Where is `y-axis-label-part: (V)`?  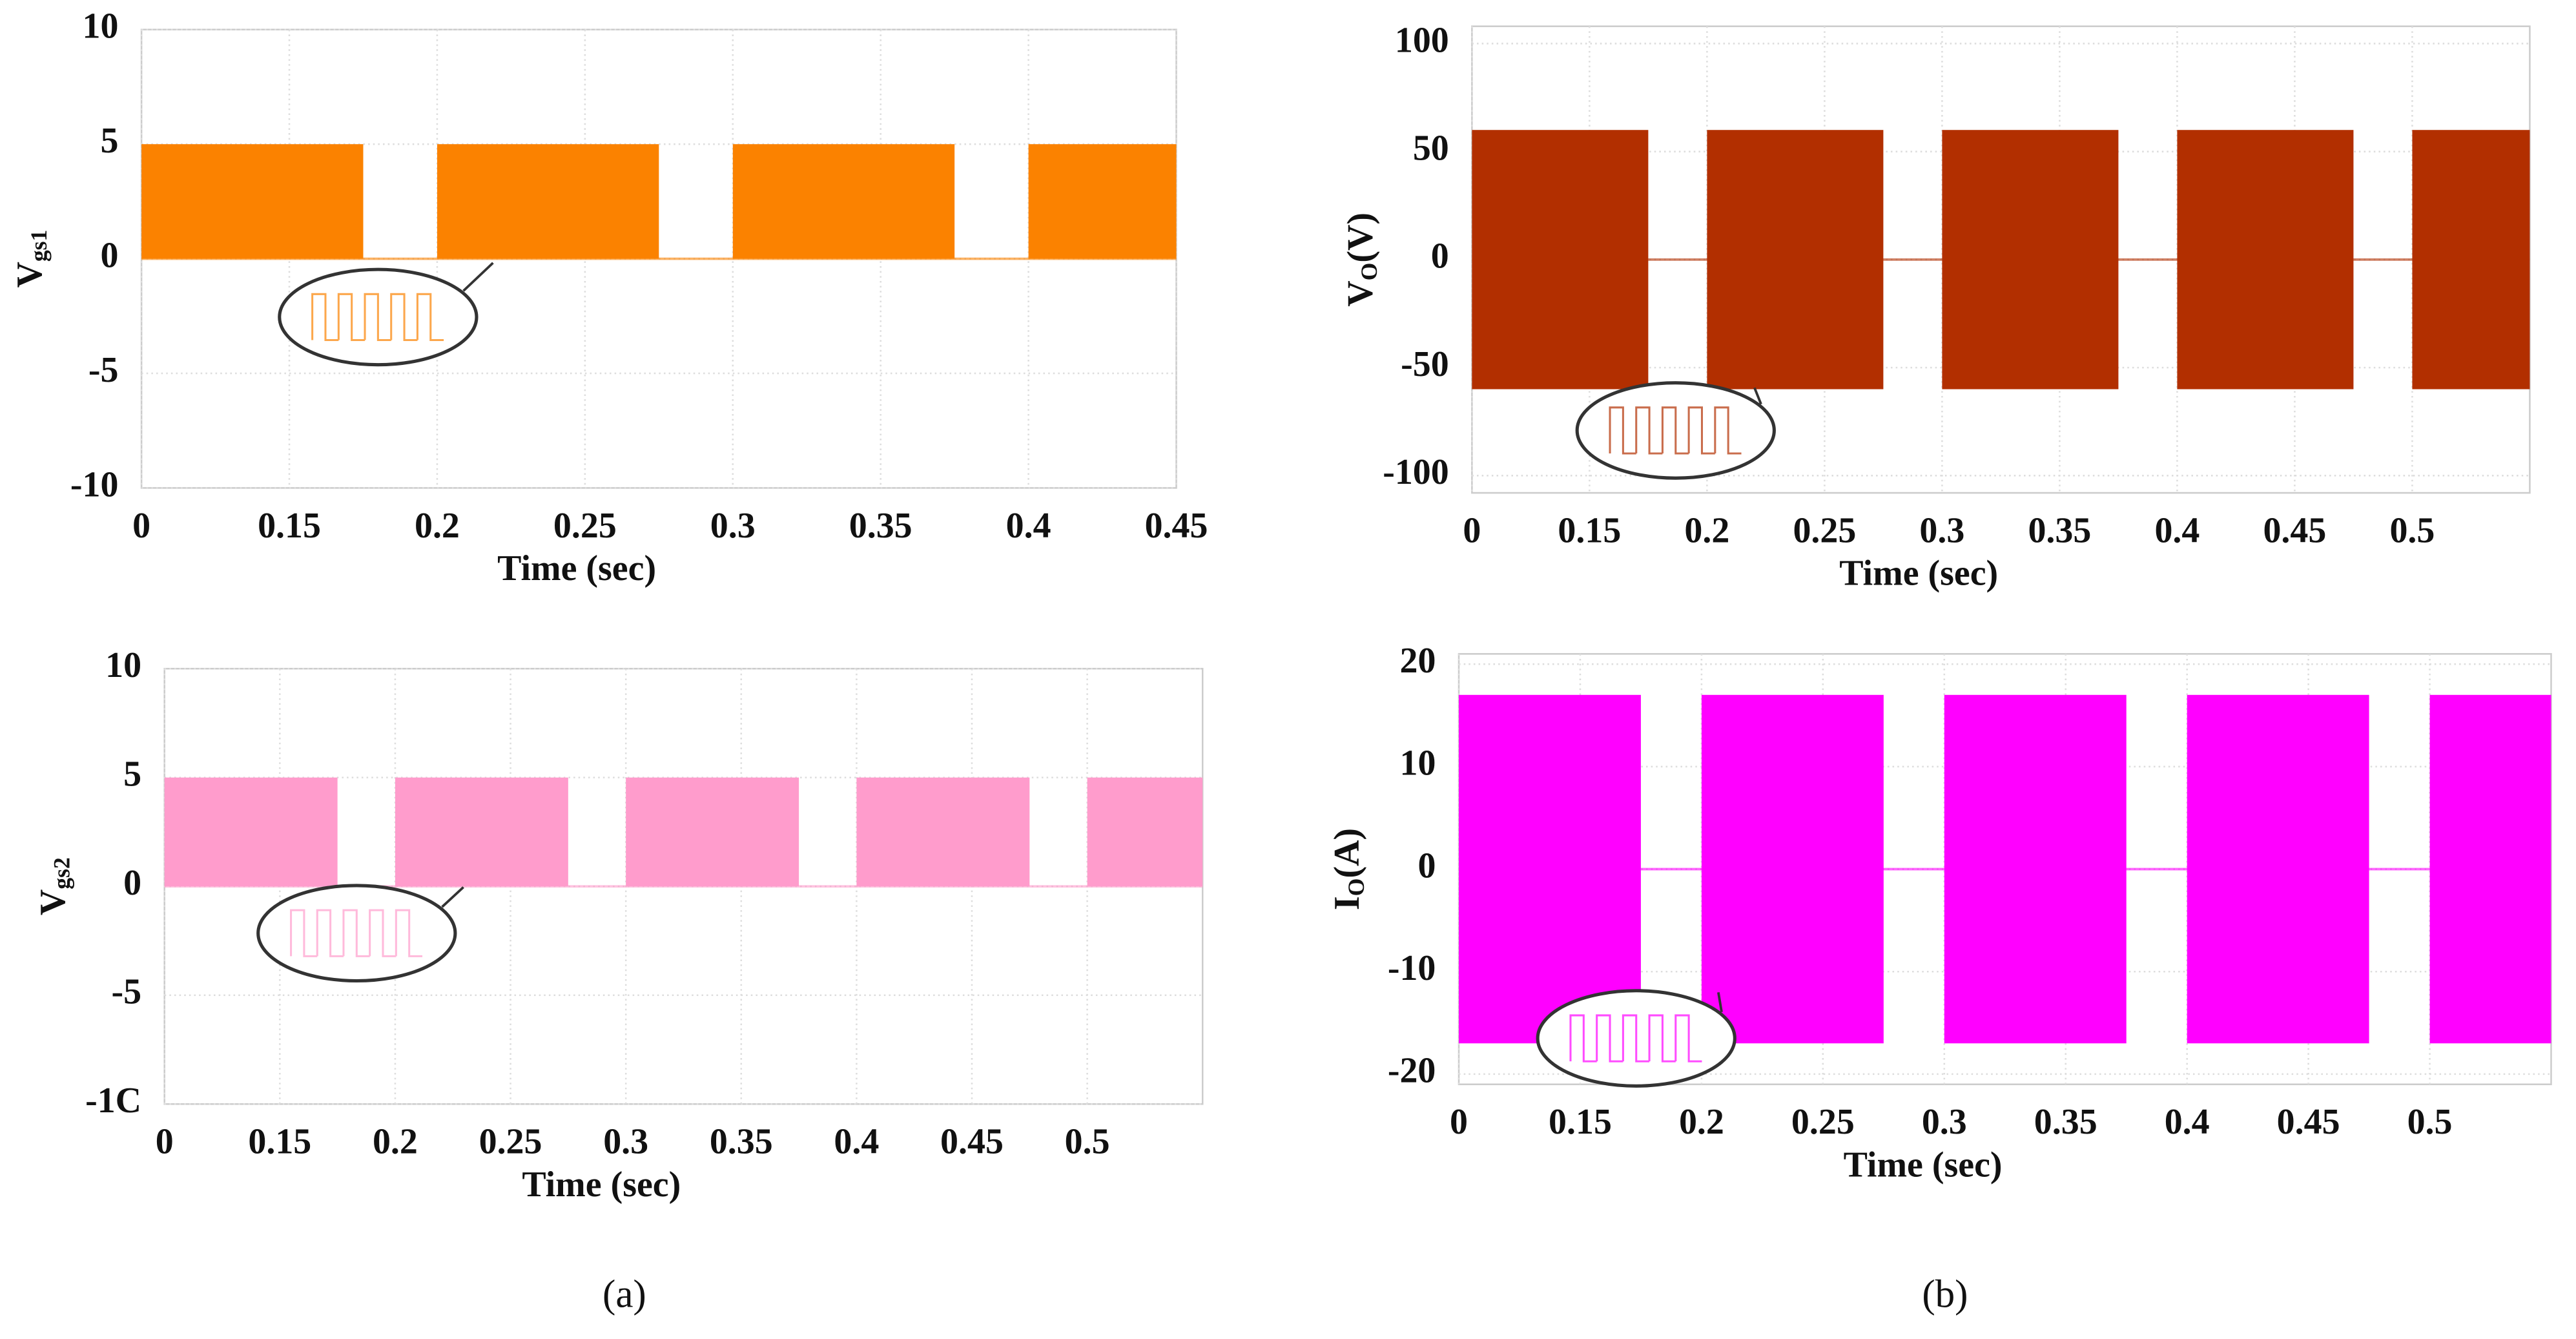 y-axis-label-part: (V) is located at coordinates (1360, 238).